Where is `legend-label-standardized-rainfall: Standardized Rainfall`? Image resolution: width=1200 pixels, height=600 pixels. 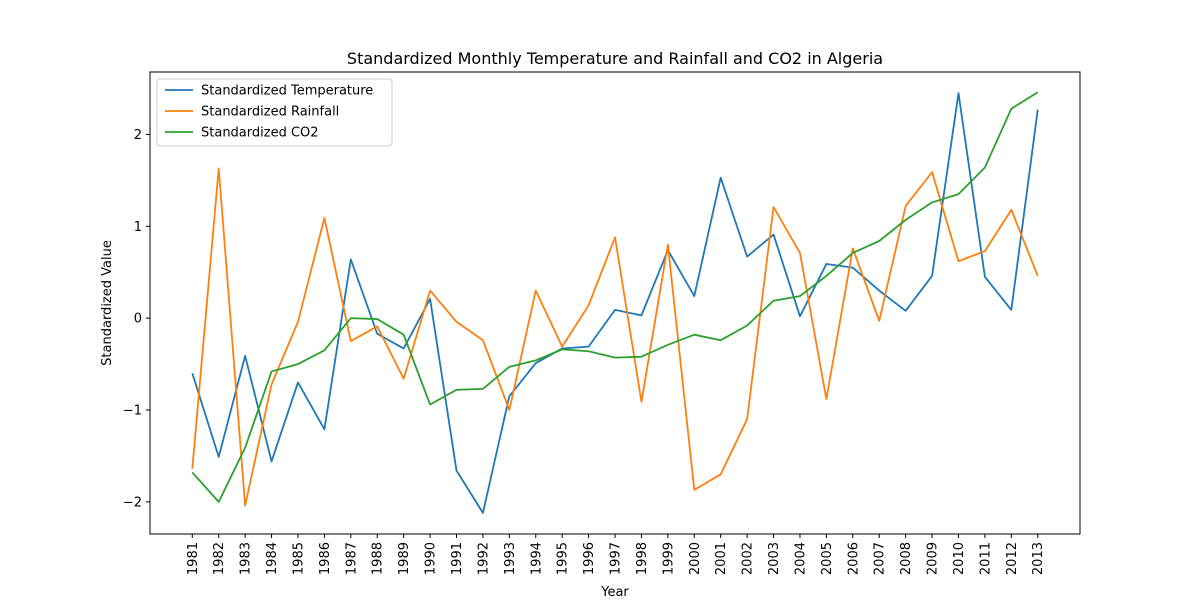 legend-label-standardized-rainfall: Standardized Rainfall is located at coordinates (270, 112).